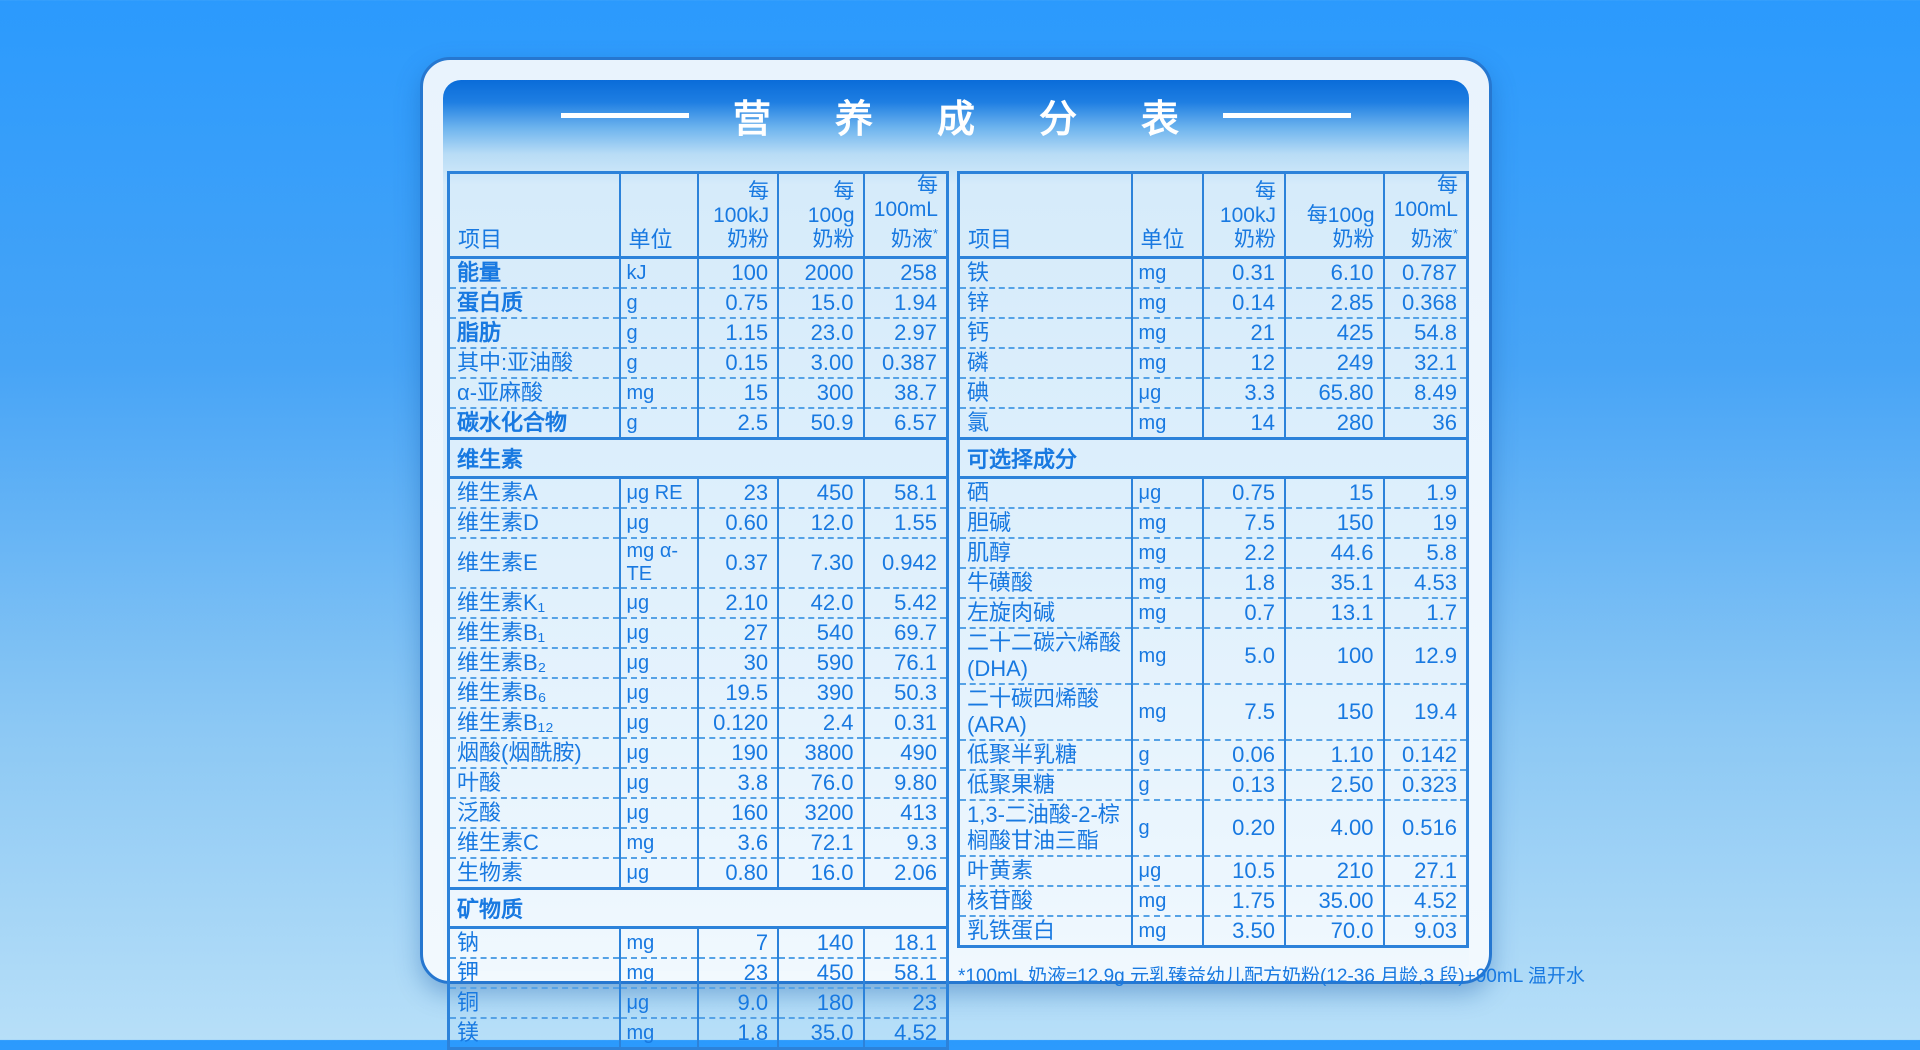  I want to click on nutrient-value: 540, so click(820, 632).